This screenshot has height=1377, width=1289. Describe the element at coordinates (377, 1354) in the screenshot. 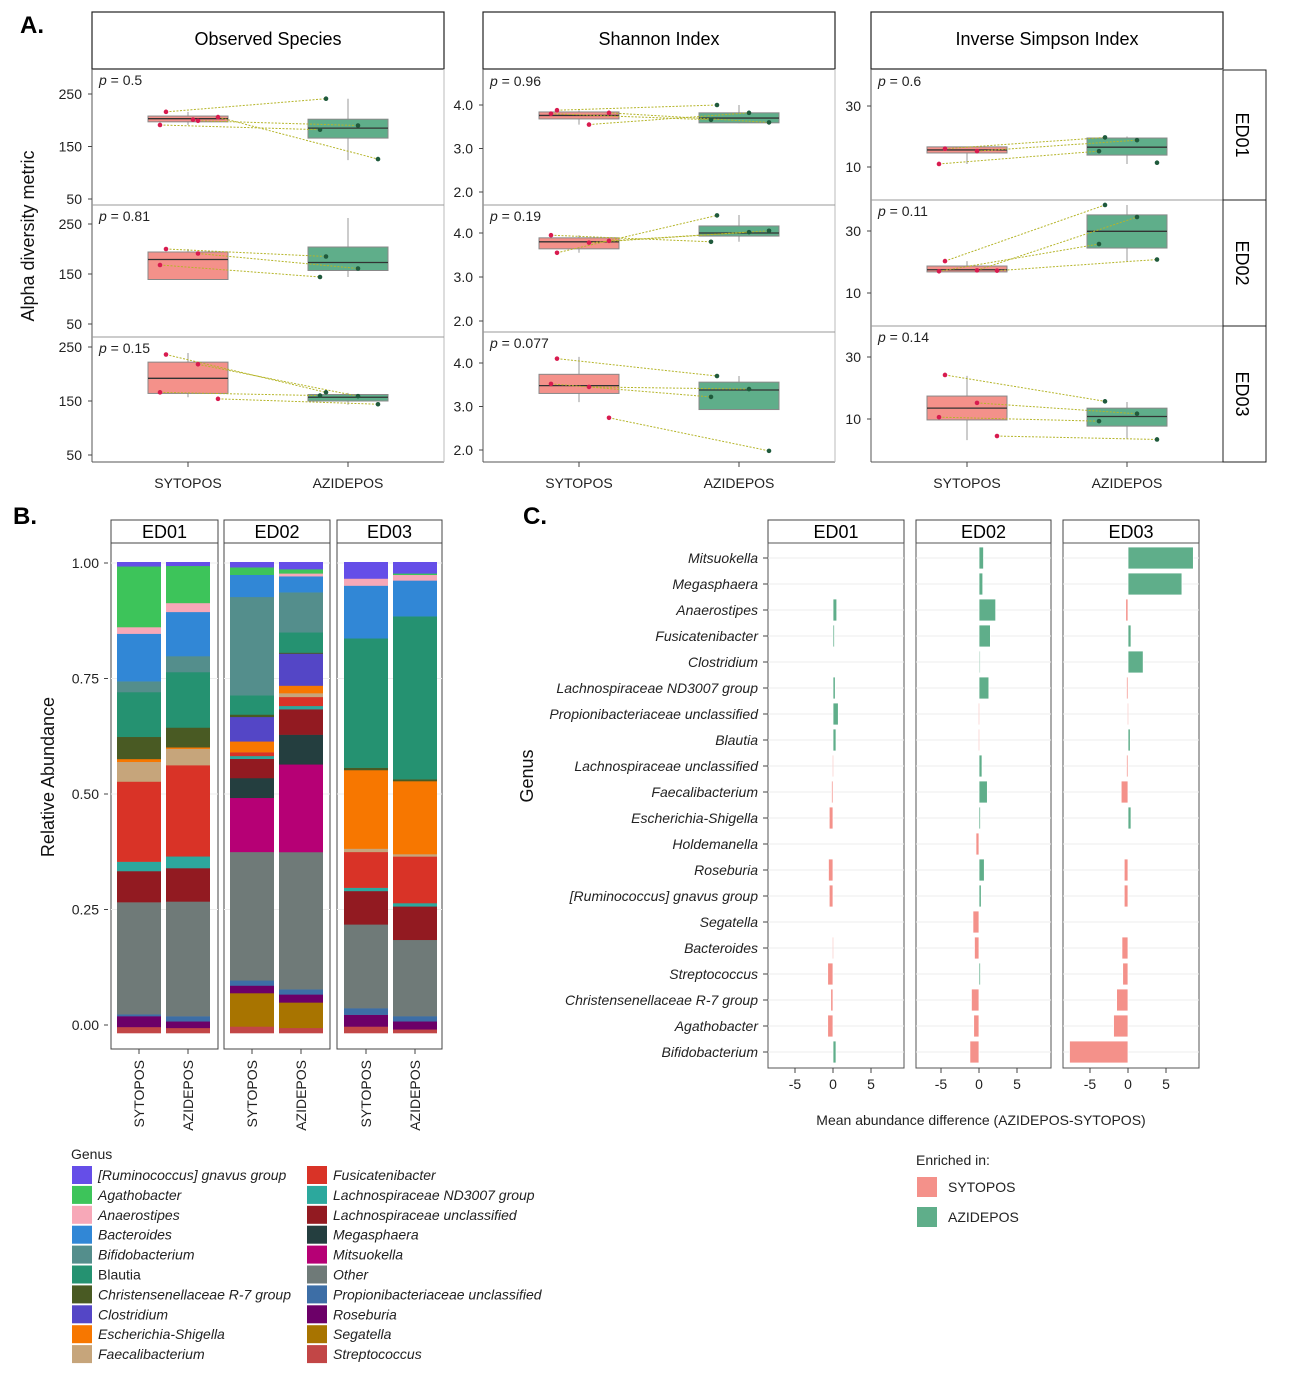

I see `legend-label: Streptococcus` at that location.